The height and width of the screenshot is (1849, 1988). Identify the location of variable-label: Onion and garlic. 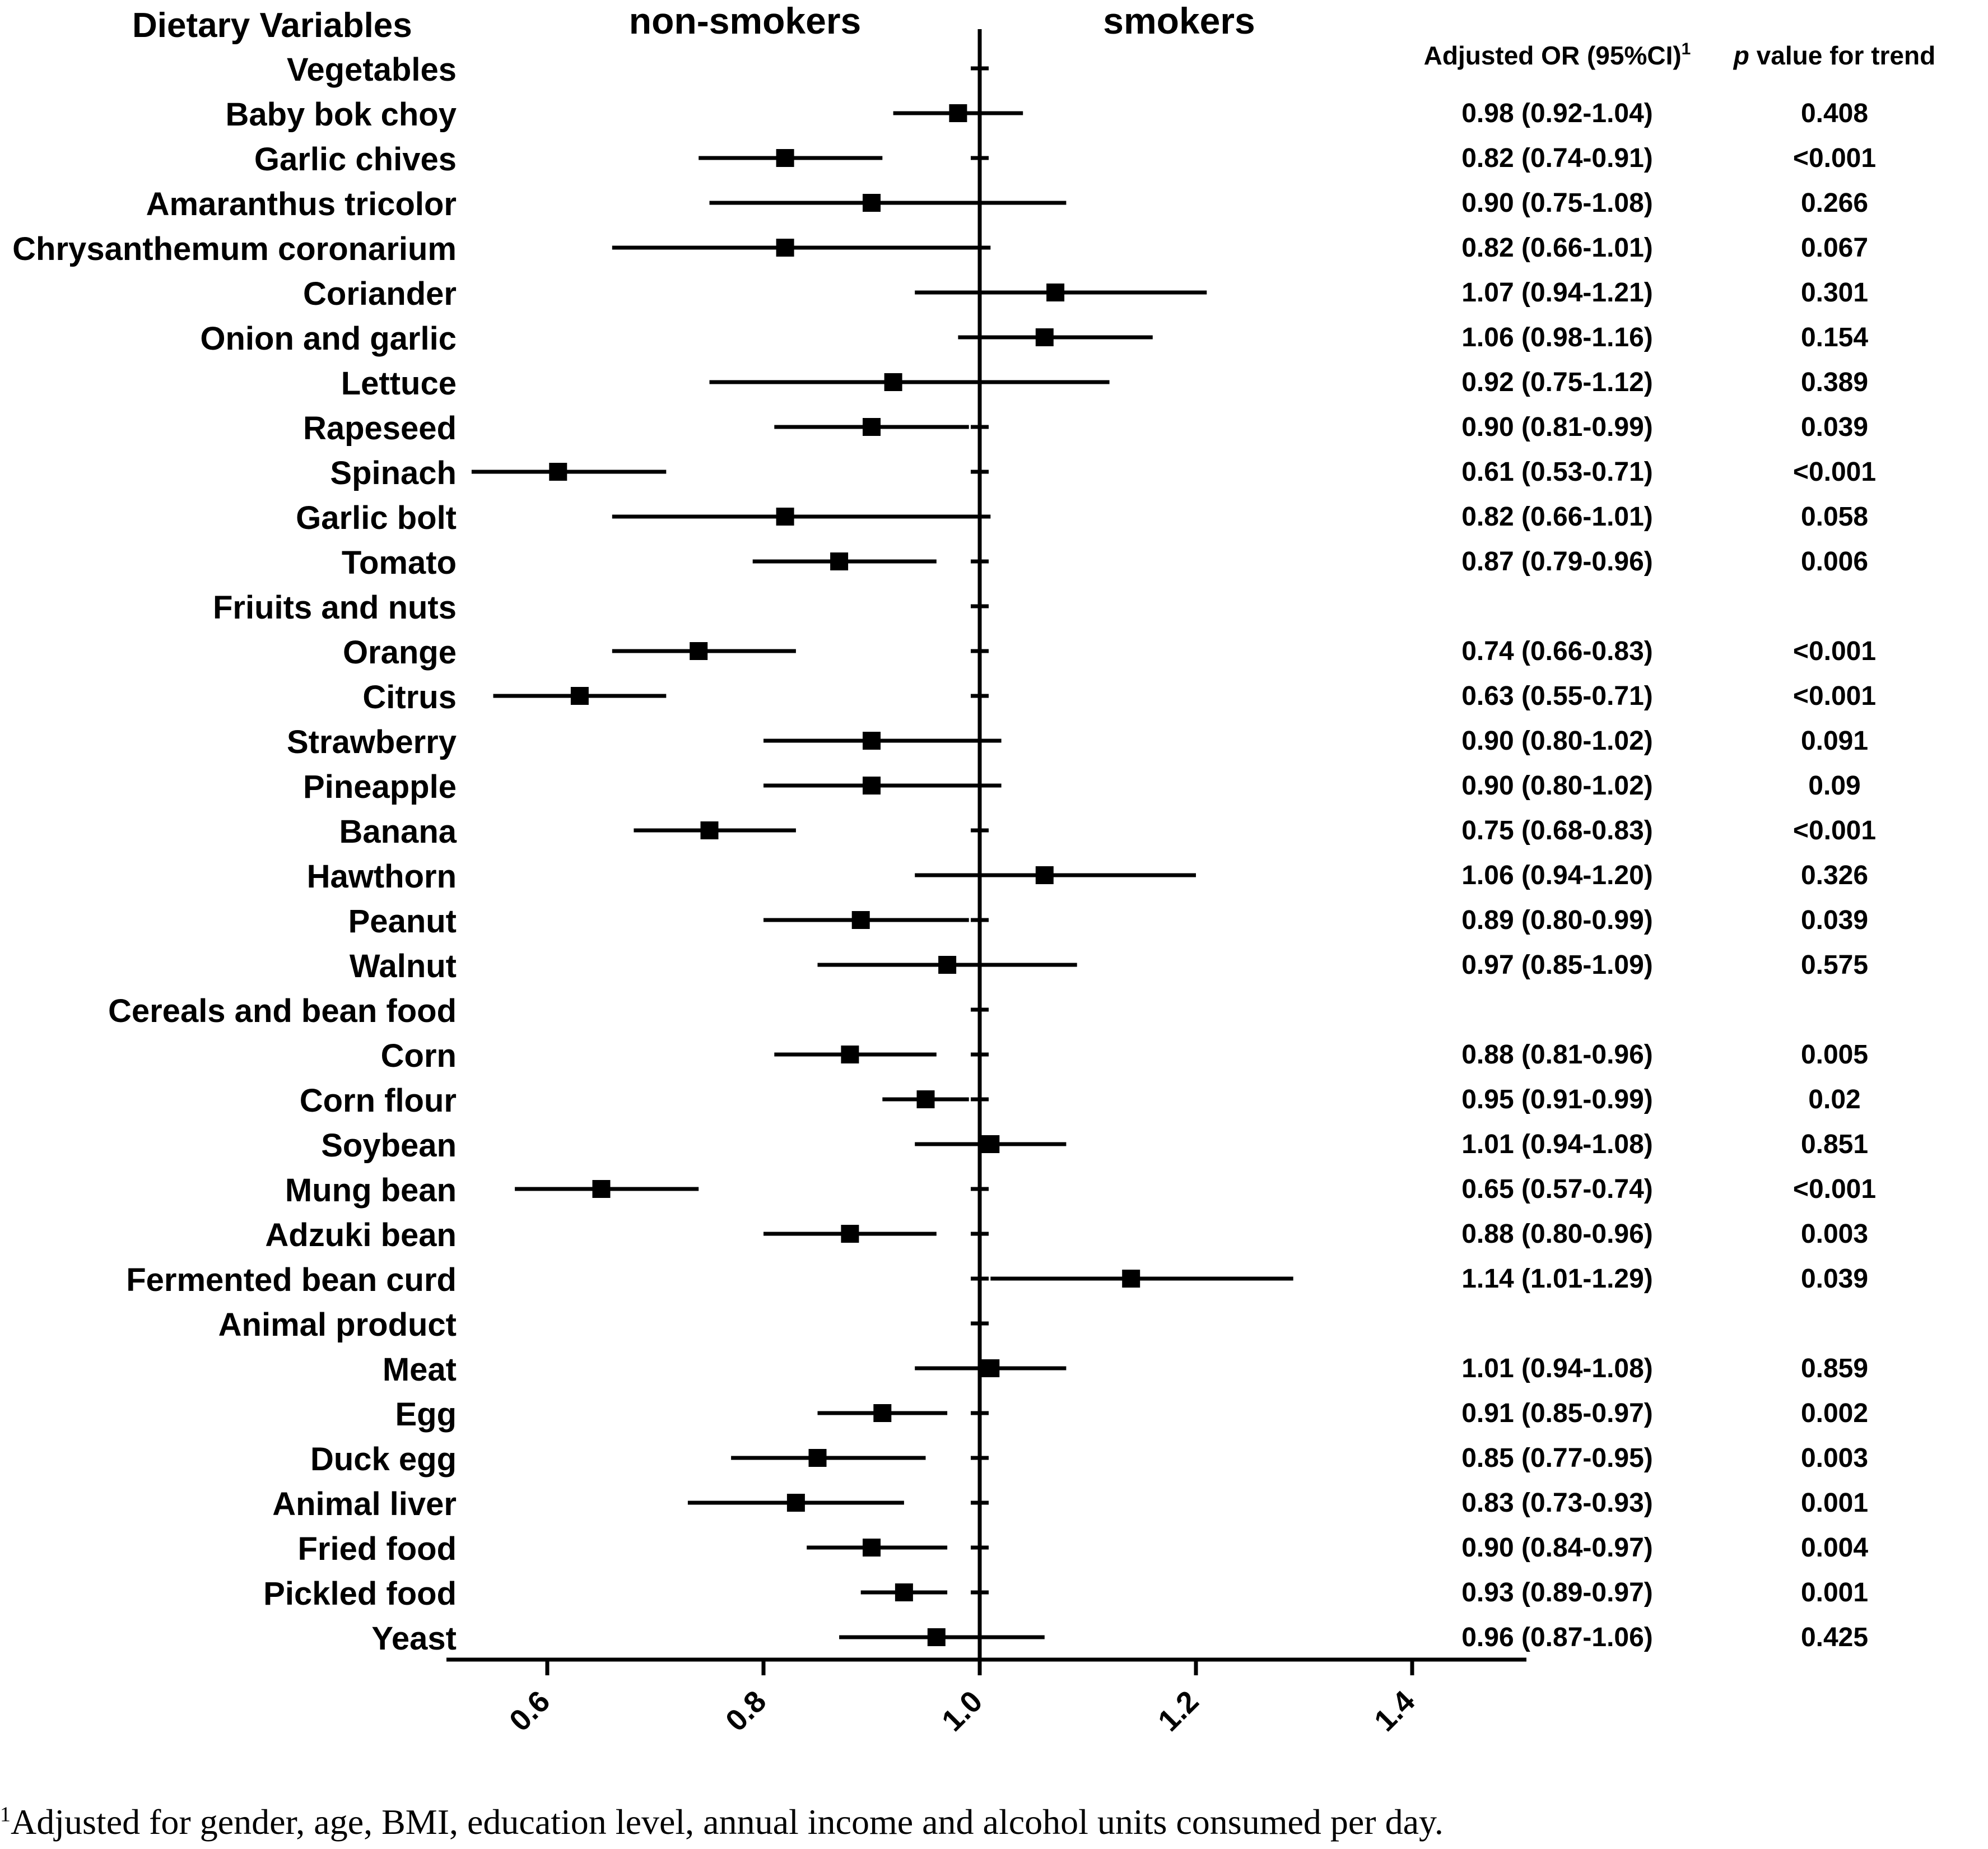
(328, 338).